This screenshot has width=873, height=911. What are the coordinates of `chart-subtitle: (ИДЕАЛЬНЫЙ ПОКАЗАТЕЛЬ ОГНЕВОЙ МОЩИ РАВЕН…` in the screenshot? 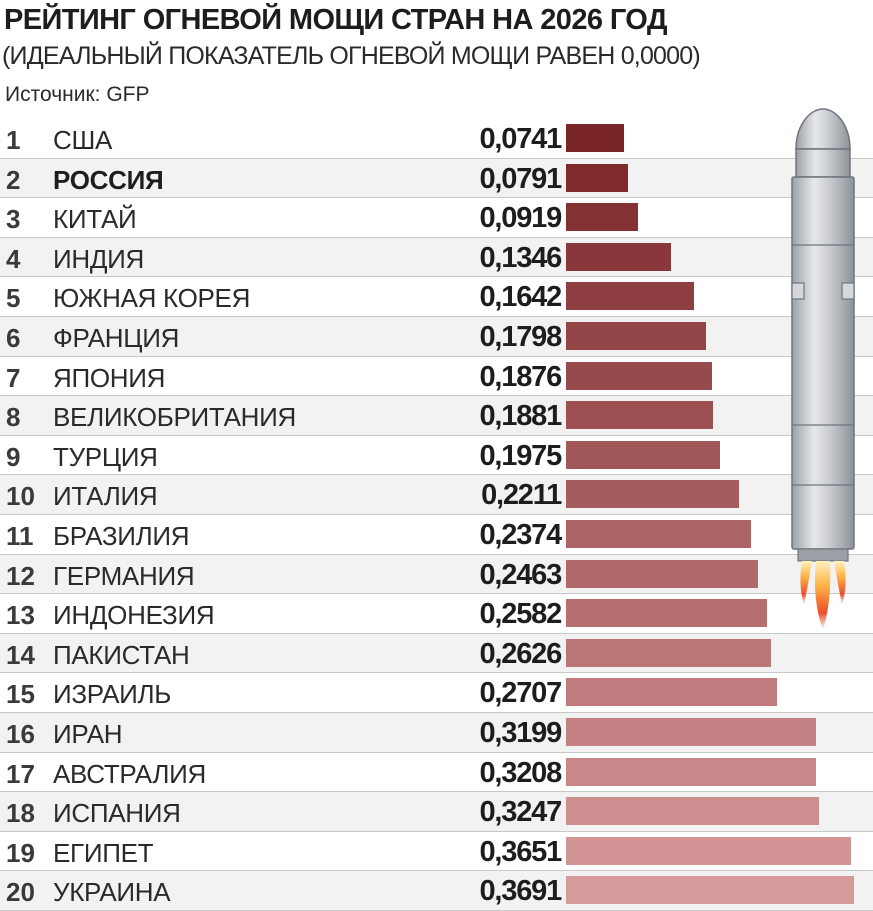 It's located at (351, 56).